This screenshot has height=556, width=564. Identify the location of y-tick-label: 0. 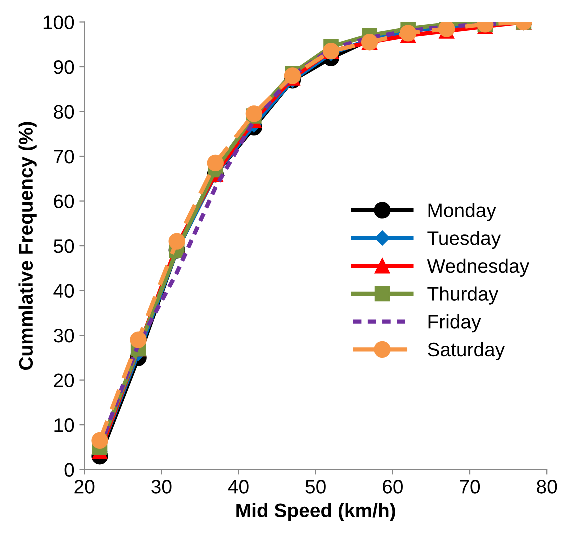
(69, 470).